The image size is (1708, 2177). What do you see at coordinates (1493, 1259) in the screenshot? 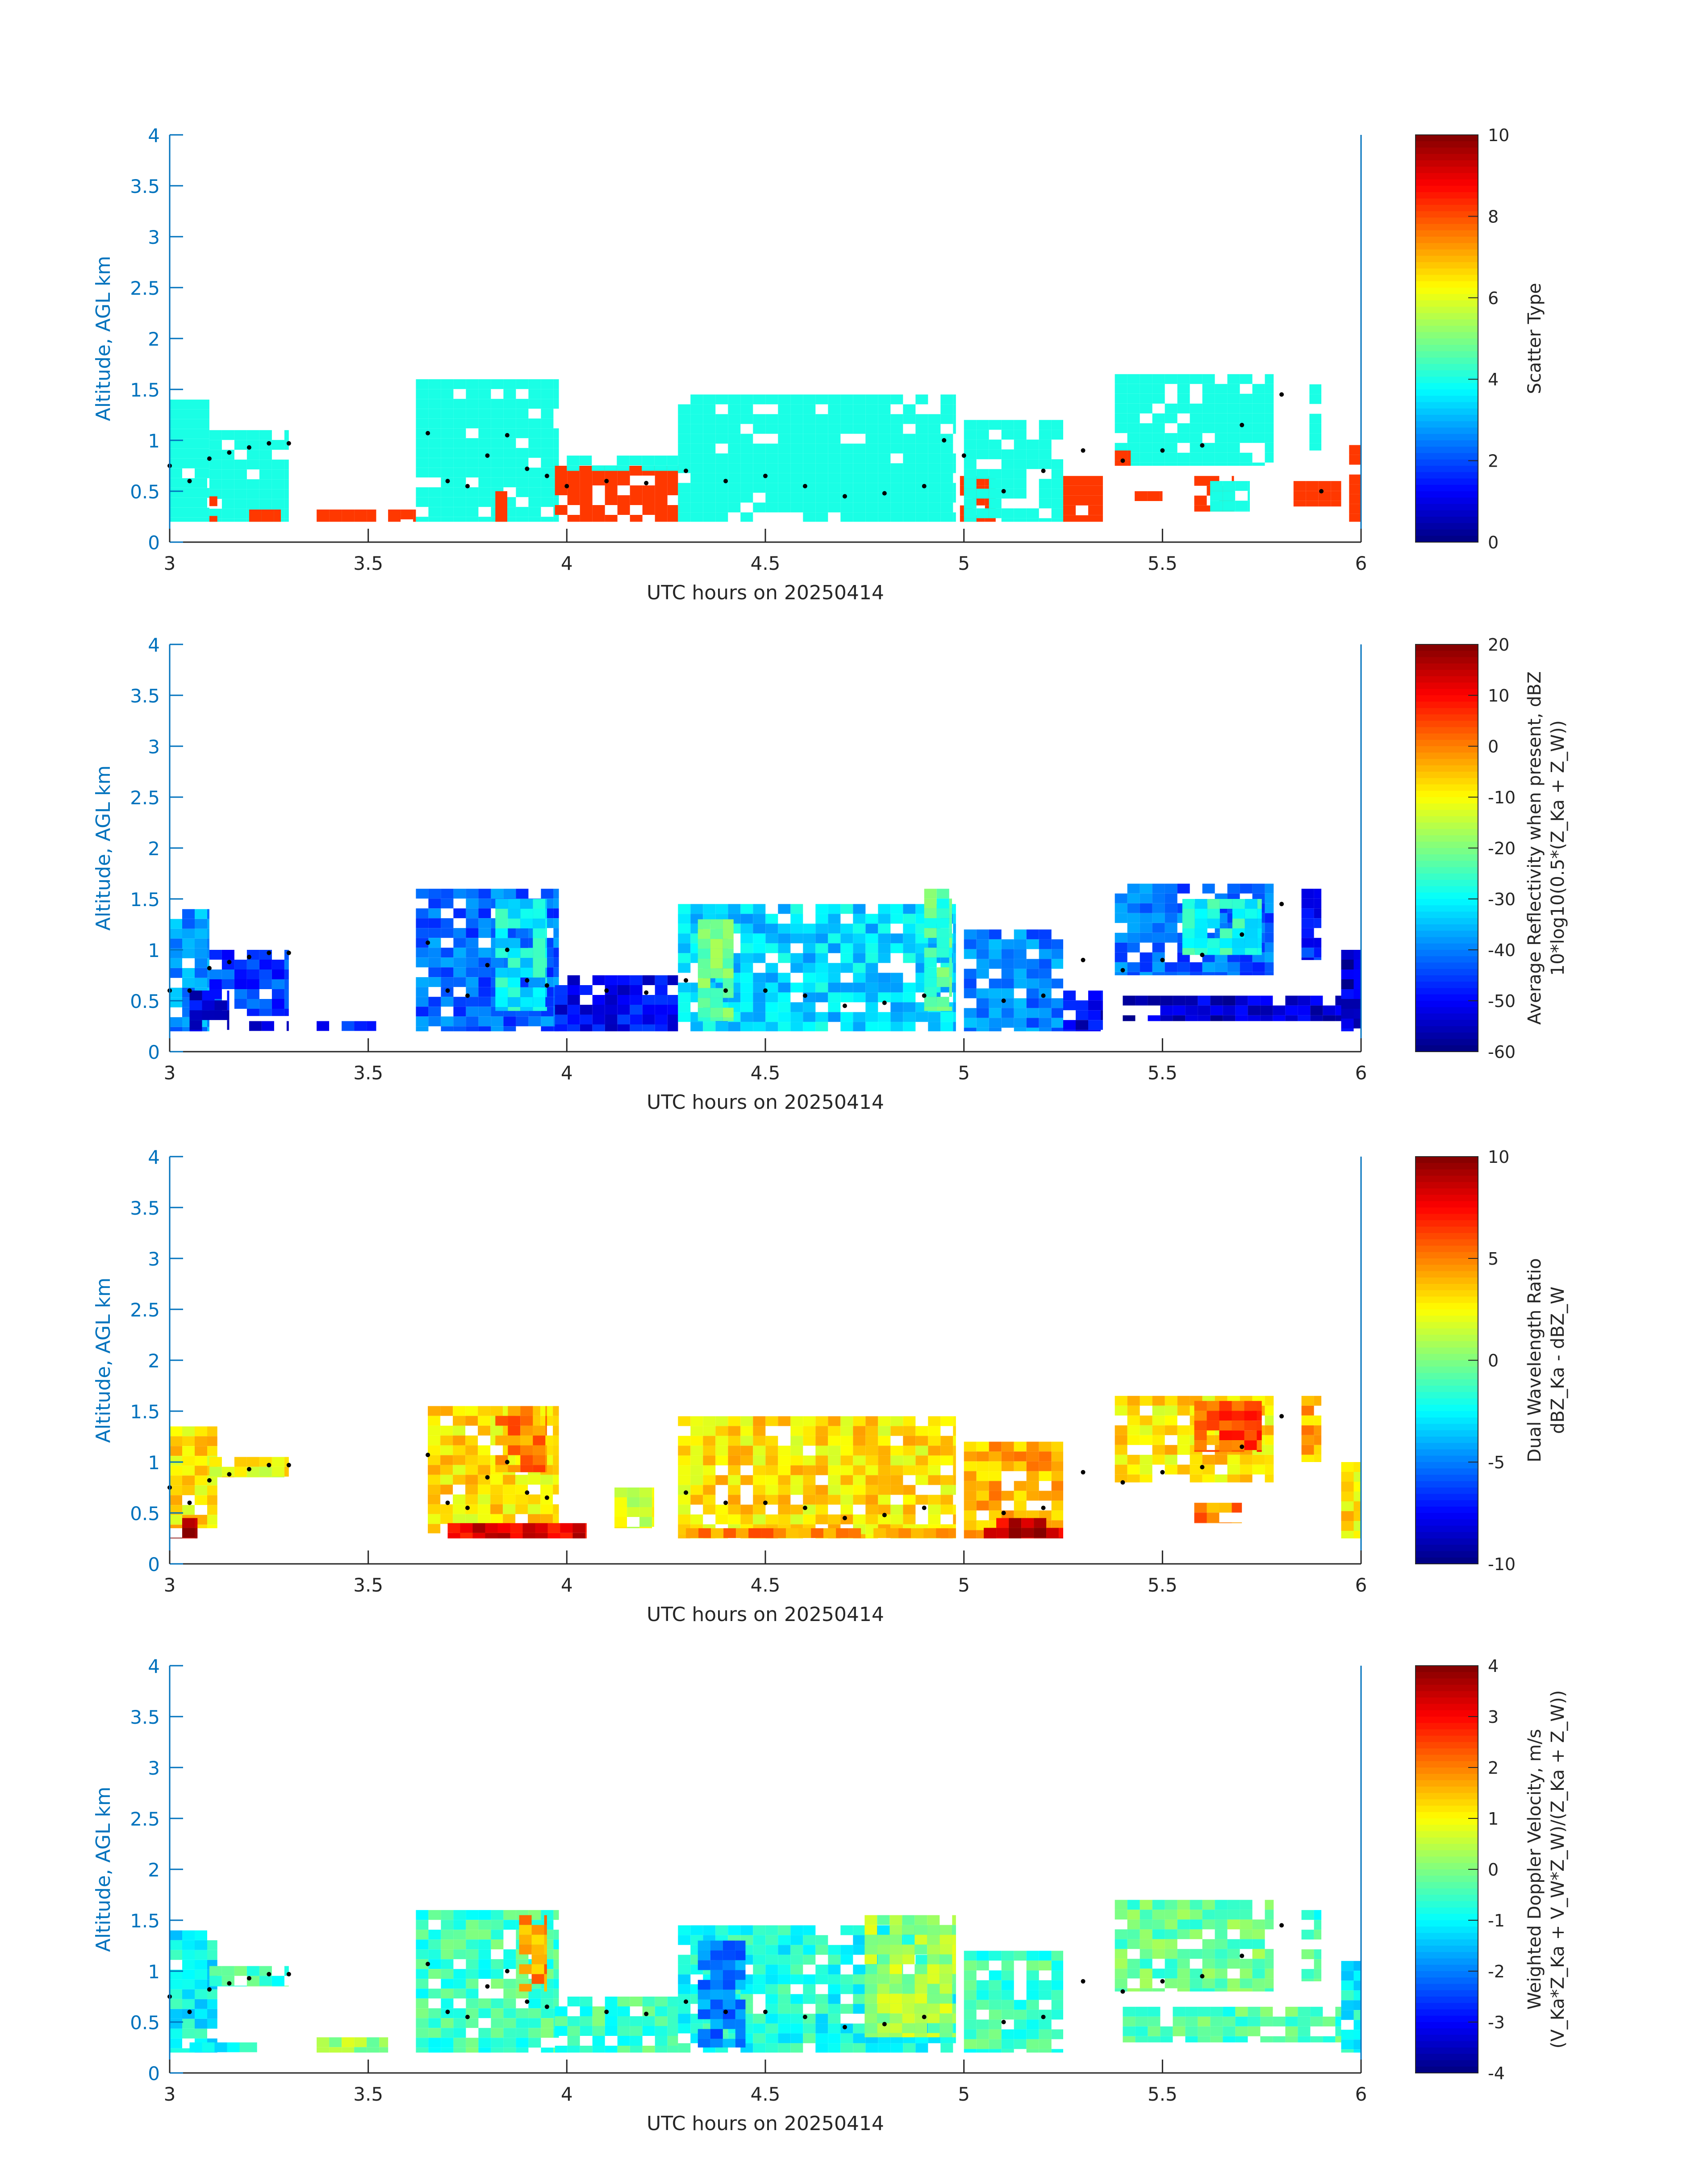
I see `colorbar-tick-label: 5` at bounding box center [1493, 1259].